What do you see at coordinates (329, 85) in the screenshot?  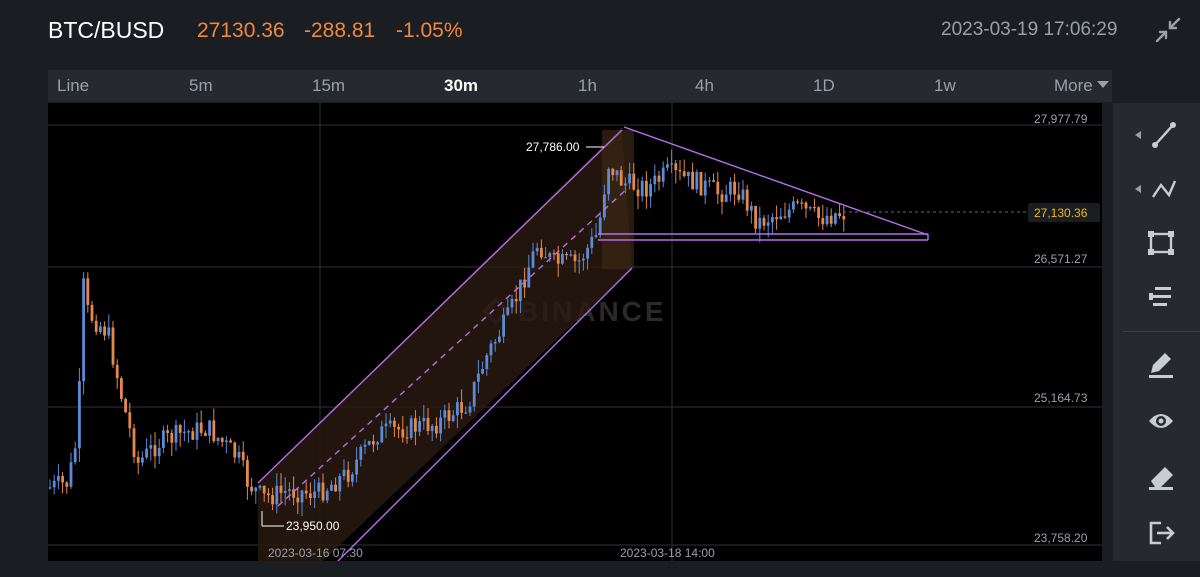 I see `tab-15m: 15m` at bounding box center [329, 85].